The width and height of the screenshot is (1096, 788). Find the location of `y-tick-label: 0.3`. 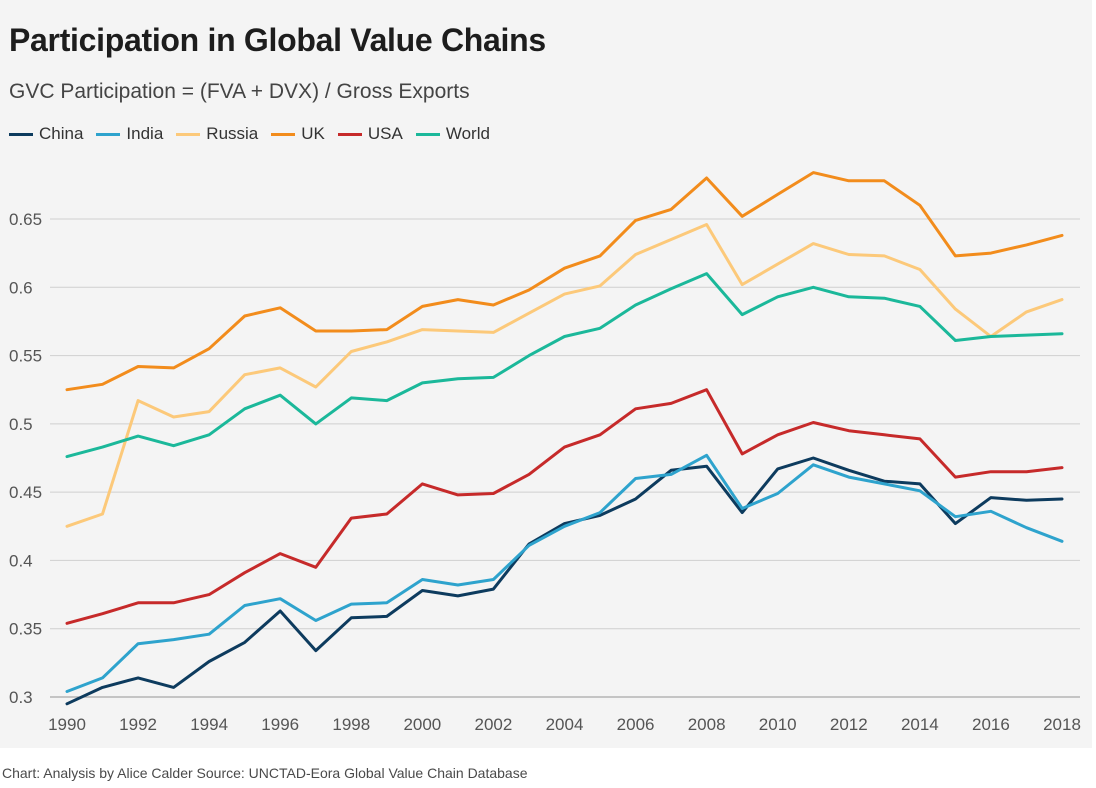

y-tick-label: 0.3 is located at coordinates (21, 697).